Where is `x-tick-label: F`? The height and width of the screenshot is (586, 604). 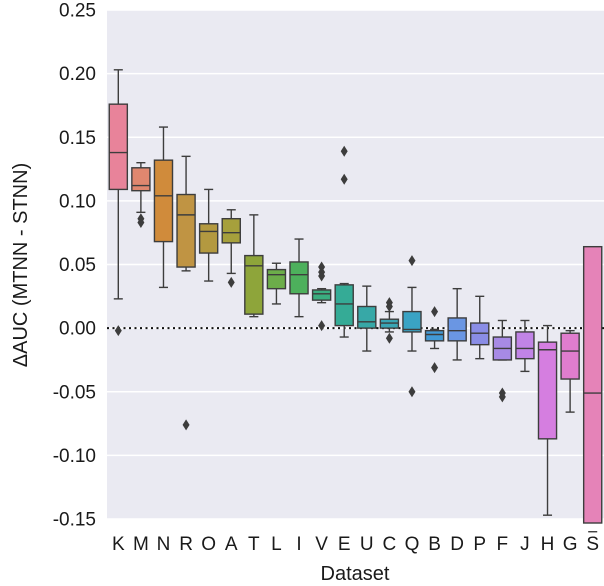 x-tick-label: F is located at coordinates (503, 544).